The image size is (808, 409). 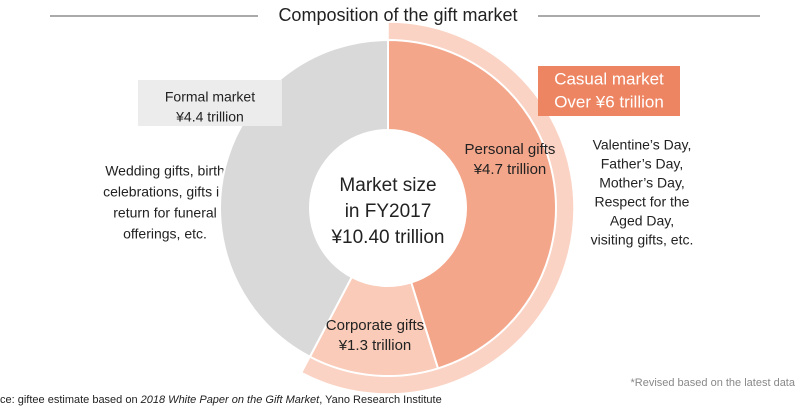 What do you see at coordinates (712, 383) in the screenshot?
I see `footnote: *Revised based on the latest data` at bounding box center [712, 383].